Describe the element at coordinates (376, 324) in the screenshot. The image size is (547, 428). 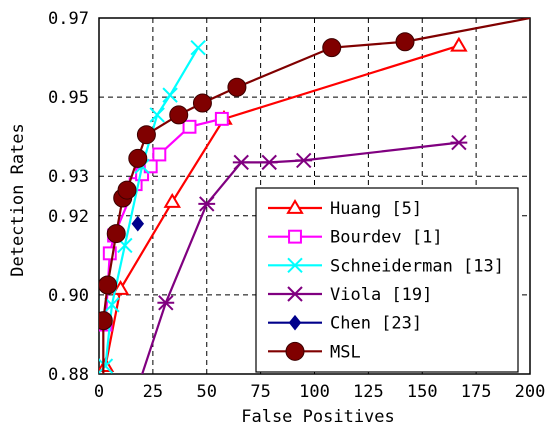
I see `legend-label: Chen [23]` at that location.